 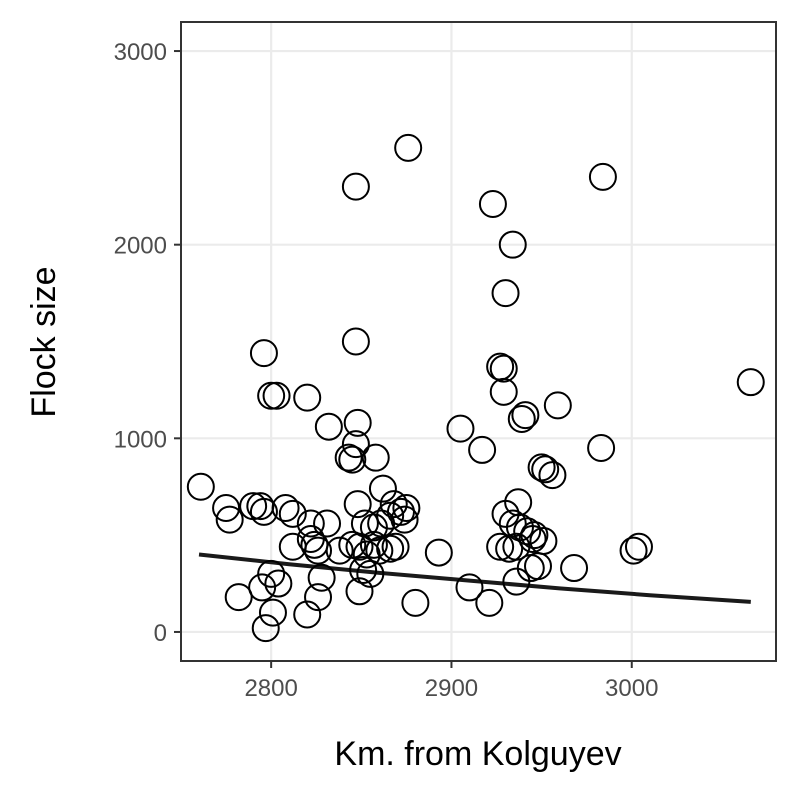 I want to click on y-tick-label: 1000, so click(x=140, y=439).